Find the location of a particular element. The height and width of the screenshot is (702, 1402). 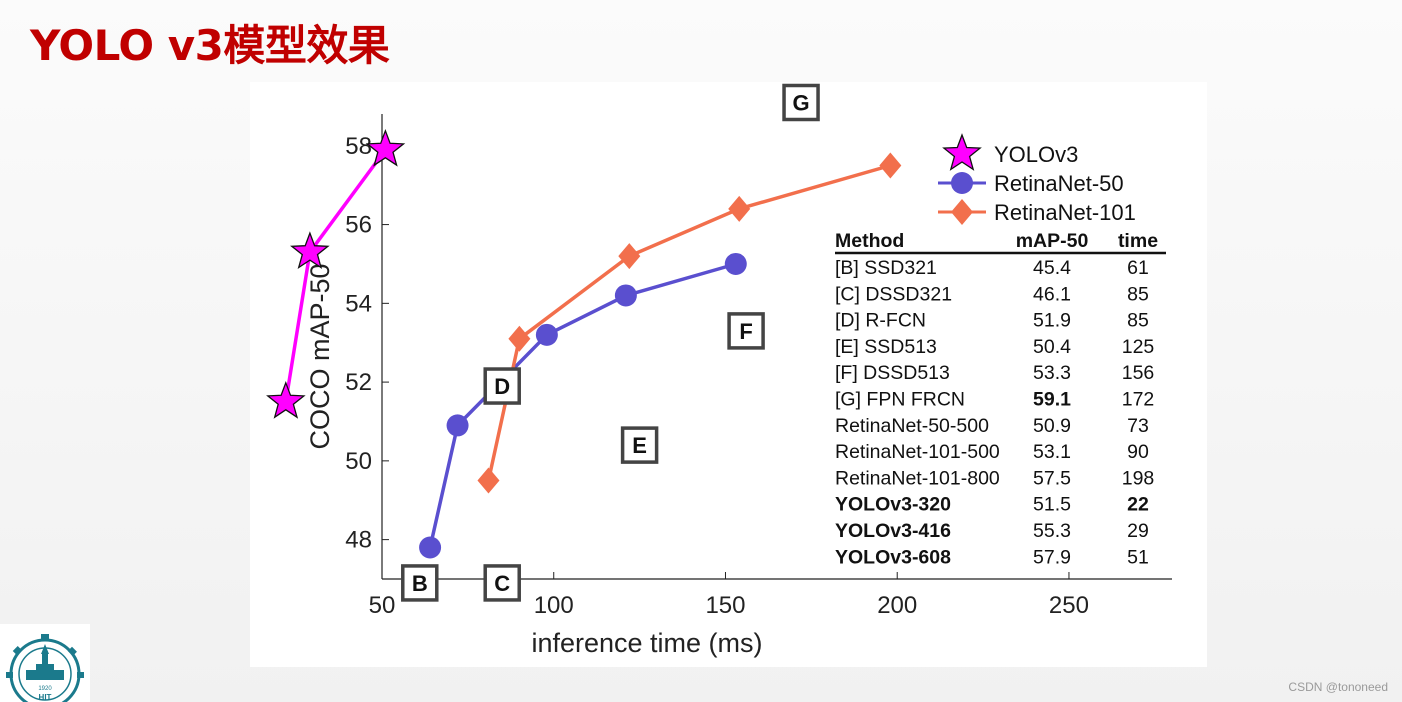

table-header-time: time is located at coordinates (1138, 241).